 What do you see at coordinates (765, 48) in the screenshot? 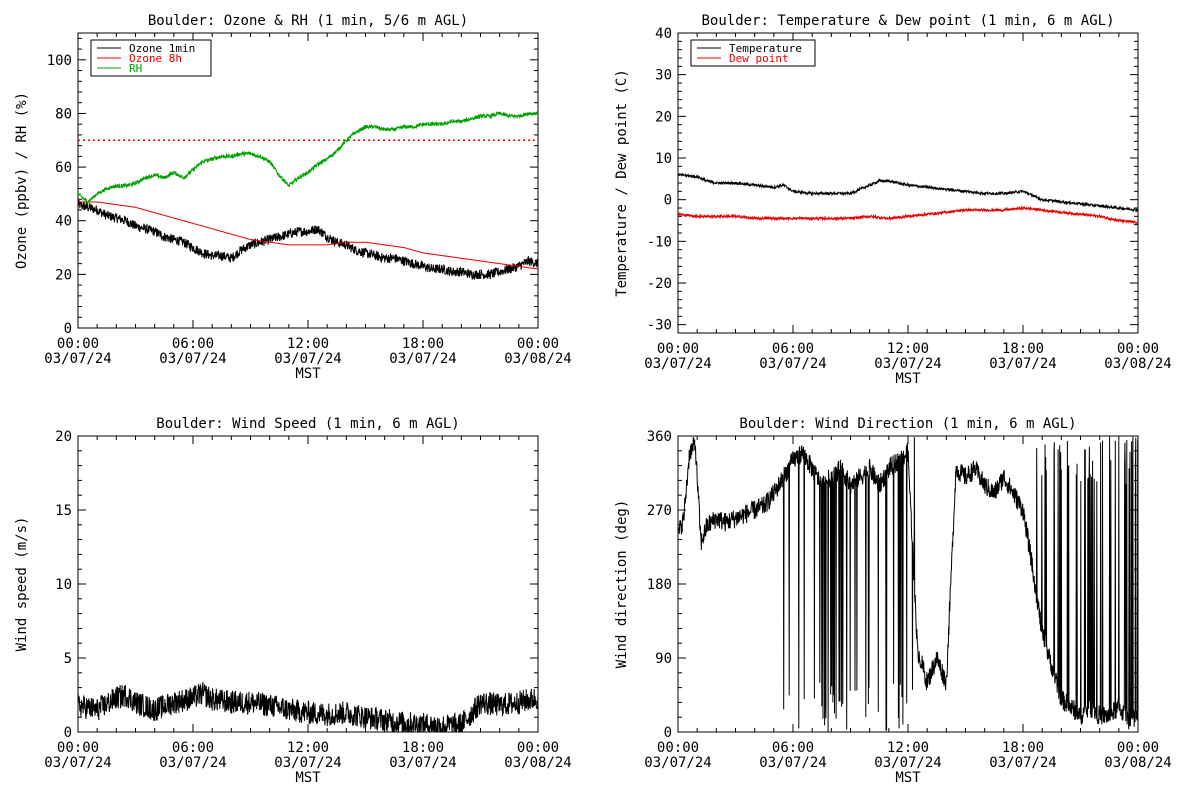
I see `legend-entry: Temperature` at bounding box center [765, 48].